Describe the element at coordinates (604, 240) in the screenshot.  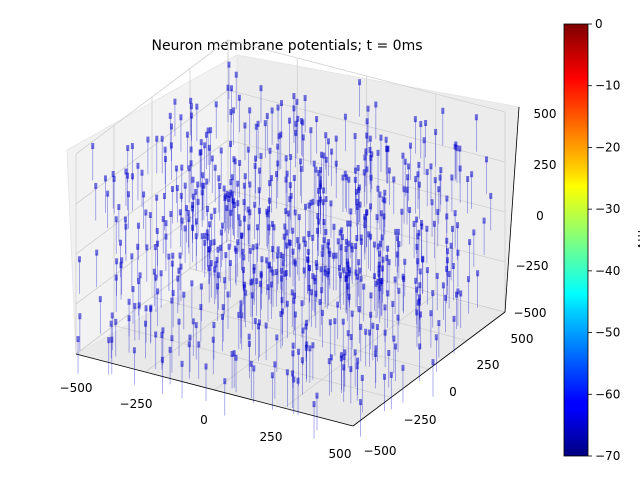
I see `colorbar-ticks: 0 −10 −20 −30 −40 −50 −60 −70` at that location.